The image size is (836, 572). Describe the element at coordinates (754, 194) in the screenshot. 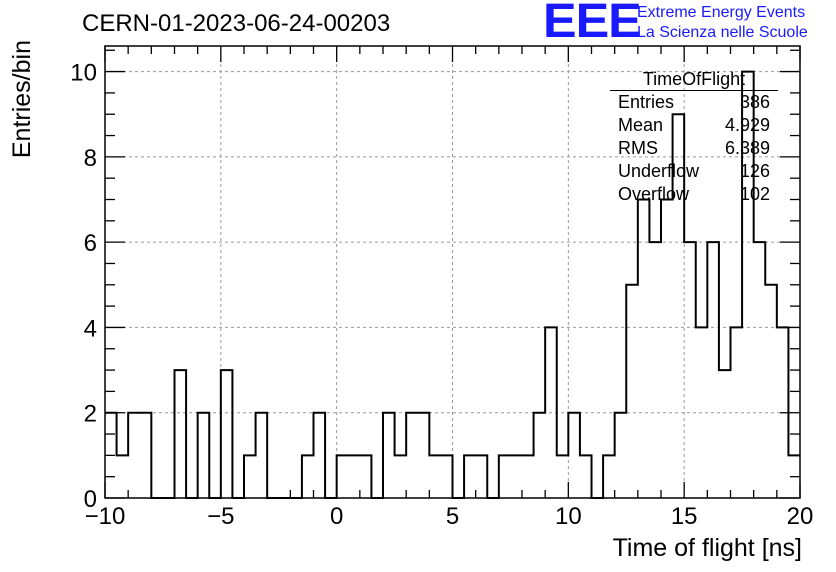

I see `stats-value: 102` at that location.